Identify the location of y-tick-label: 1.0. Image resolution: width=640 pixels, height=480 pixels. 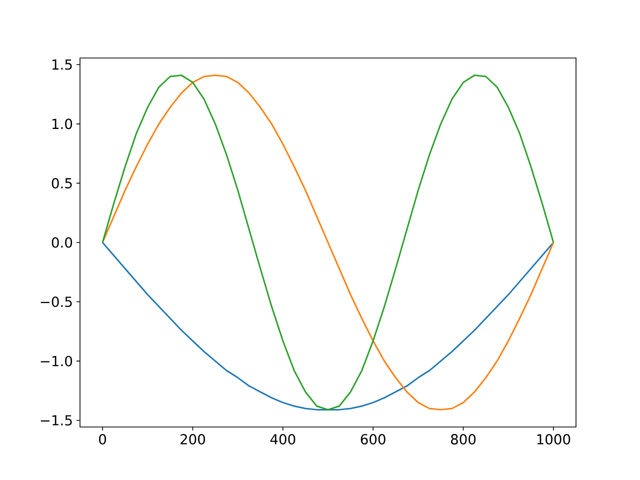
(62, 124).